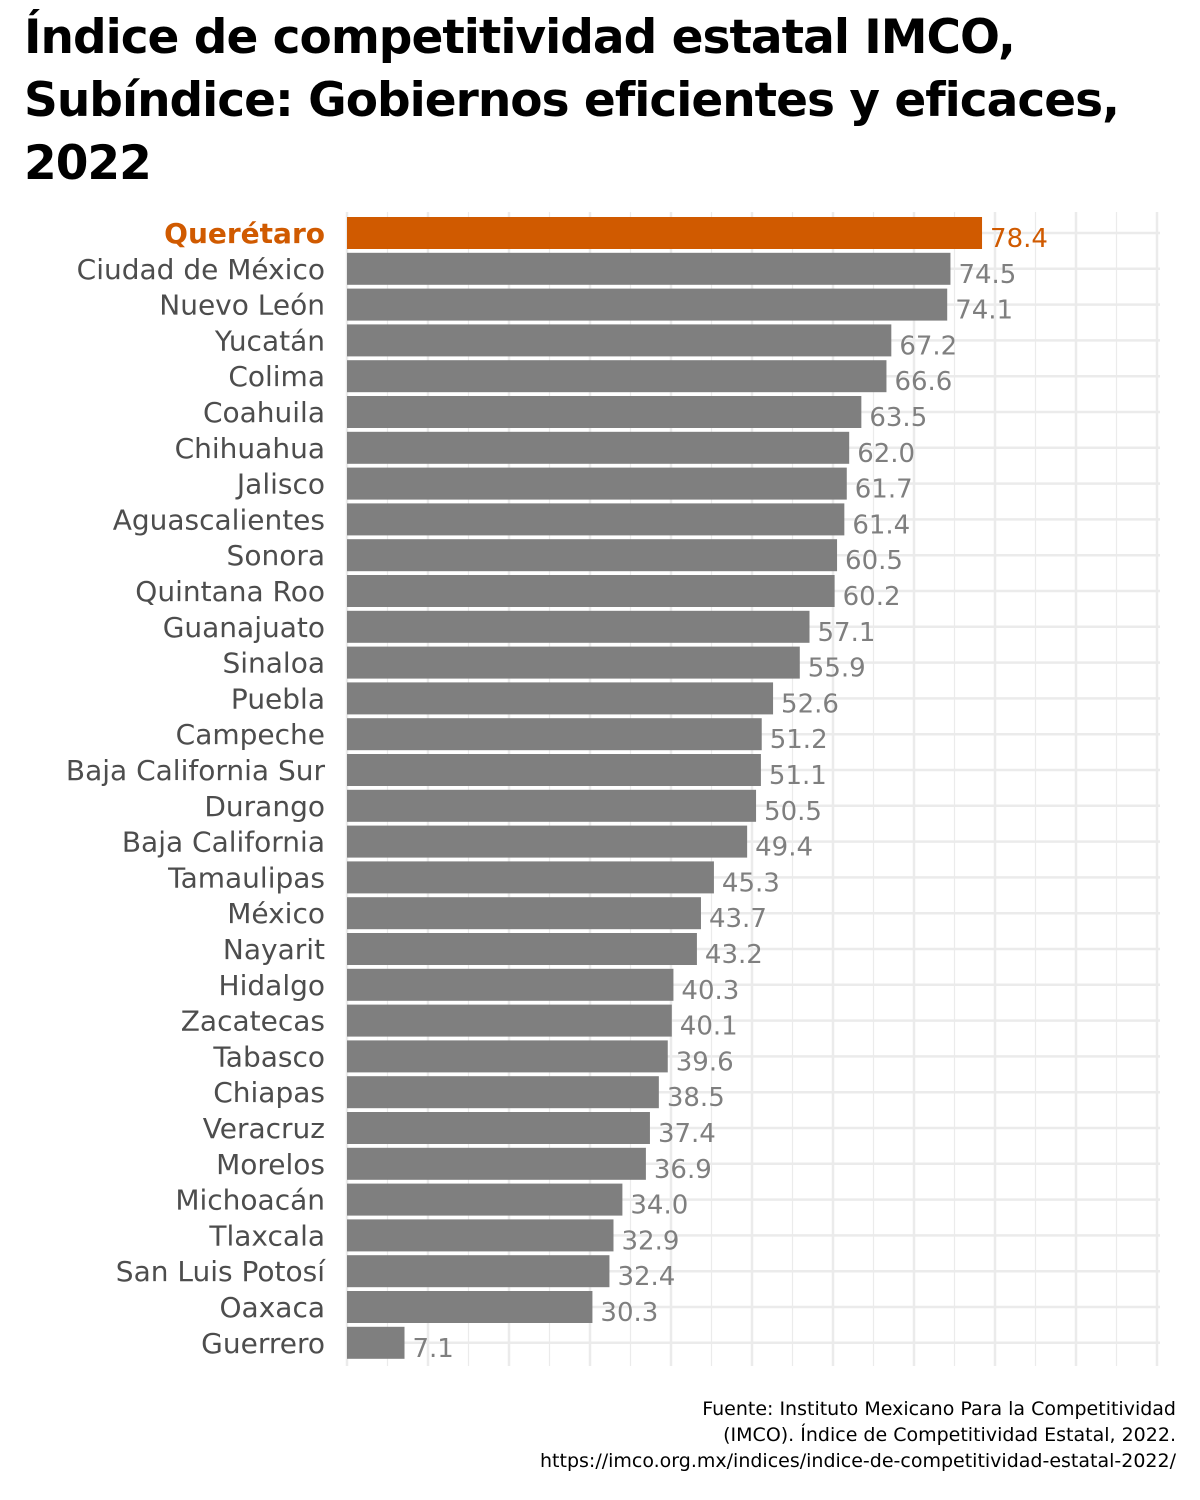 This screenshot has width=1200, height=1500. Describe the element at coordinates (242, 305) in the screenshot. I see `category-label: Nuevo León` at that location.